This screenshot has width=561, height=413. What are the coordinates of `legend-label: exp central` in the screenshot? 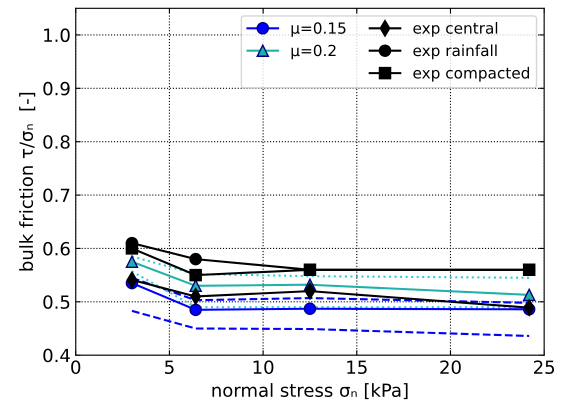 It's located at (455, 29).